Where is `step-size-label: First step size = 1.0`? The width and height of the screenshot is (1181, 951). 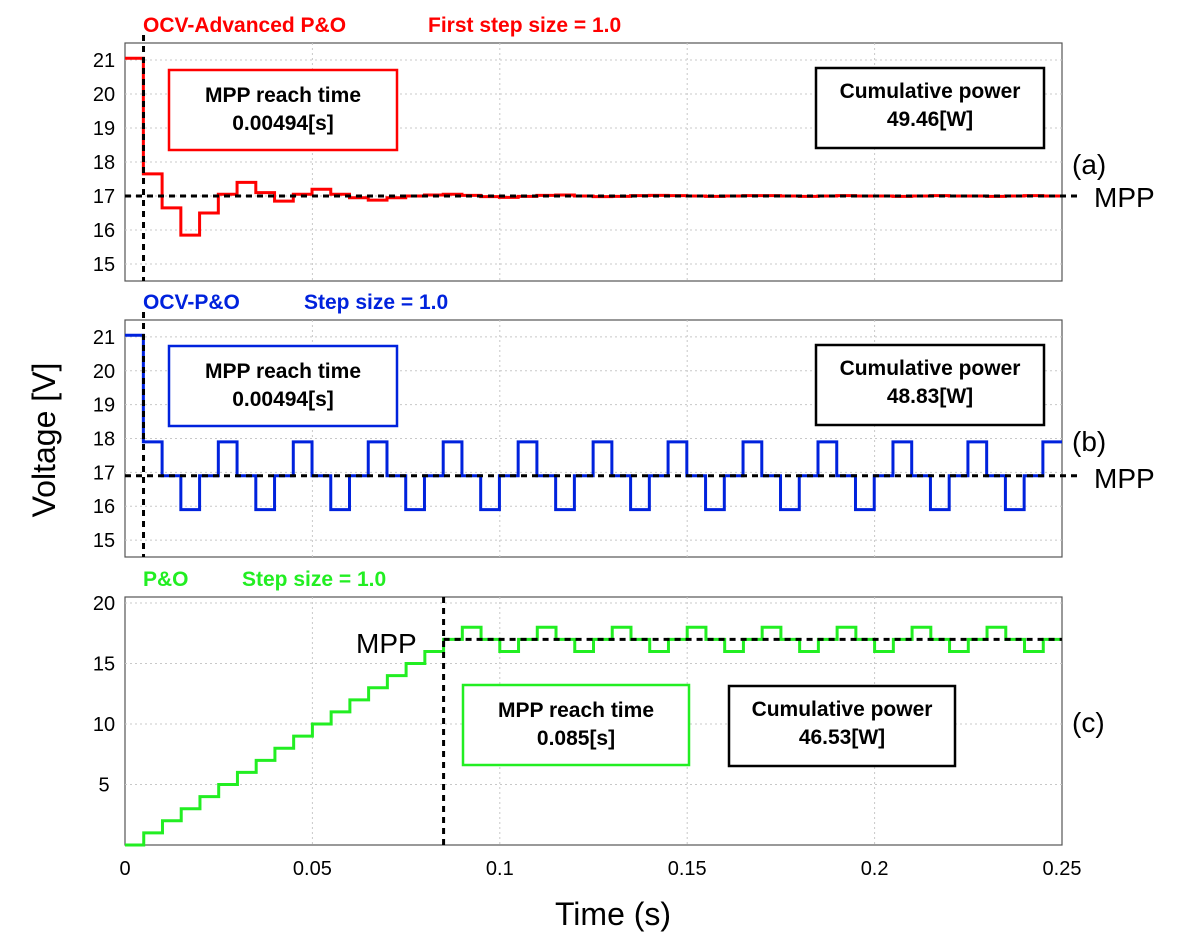 step-size-label: First step size = 1.0 is located at coordinates (524, 25).